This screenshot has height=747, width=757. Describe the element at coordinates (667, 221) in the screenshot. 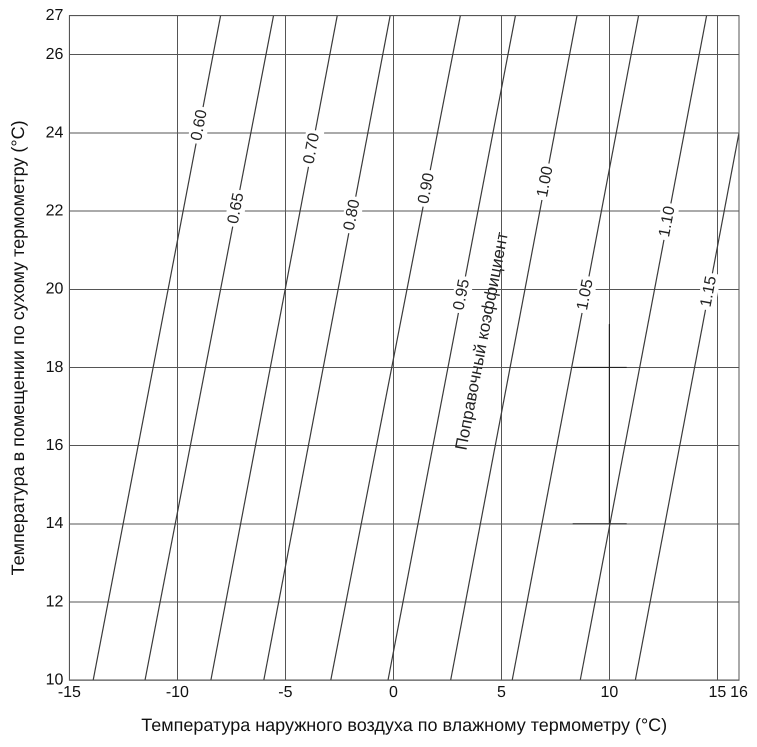

I see `text: 1.10` at that location.